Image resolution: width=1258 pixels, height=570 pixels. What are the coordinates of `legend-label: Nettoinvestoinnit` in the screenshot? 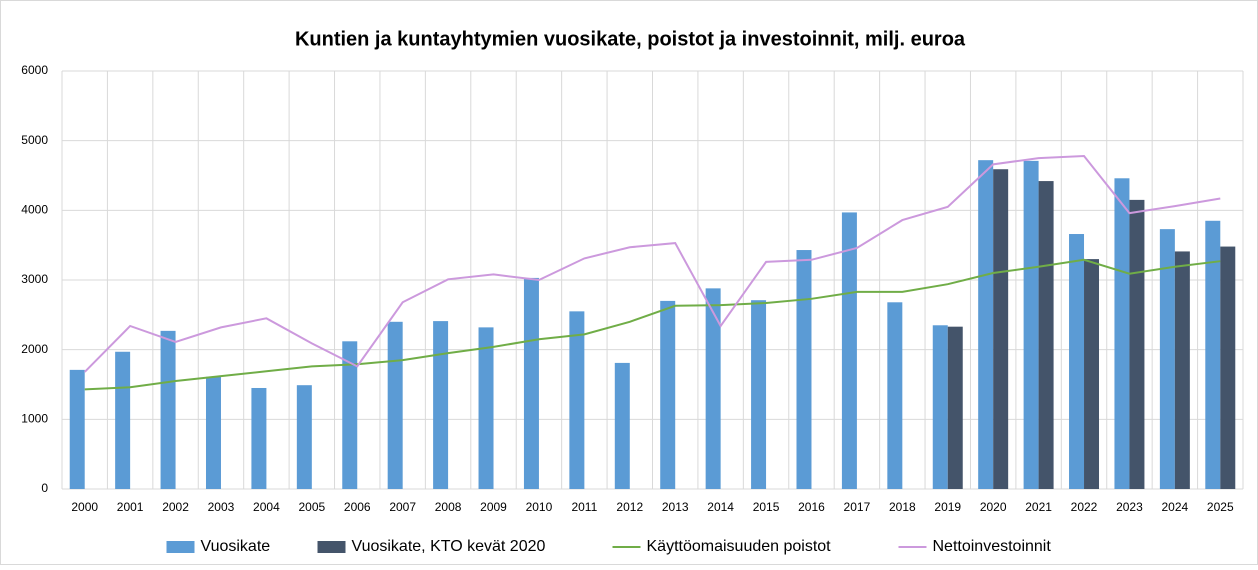 It's located at (992, 546).